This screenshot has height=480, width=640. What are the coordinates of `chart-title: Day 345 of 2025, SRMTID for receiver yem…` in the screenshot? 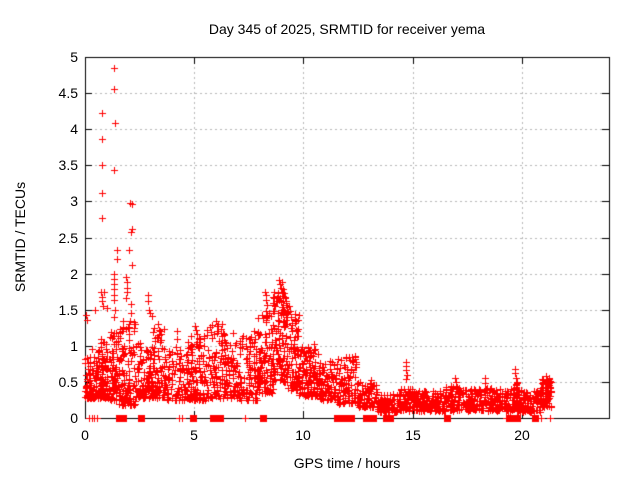 It's located at (347, 29).